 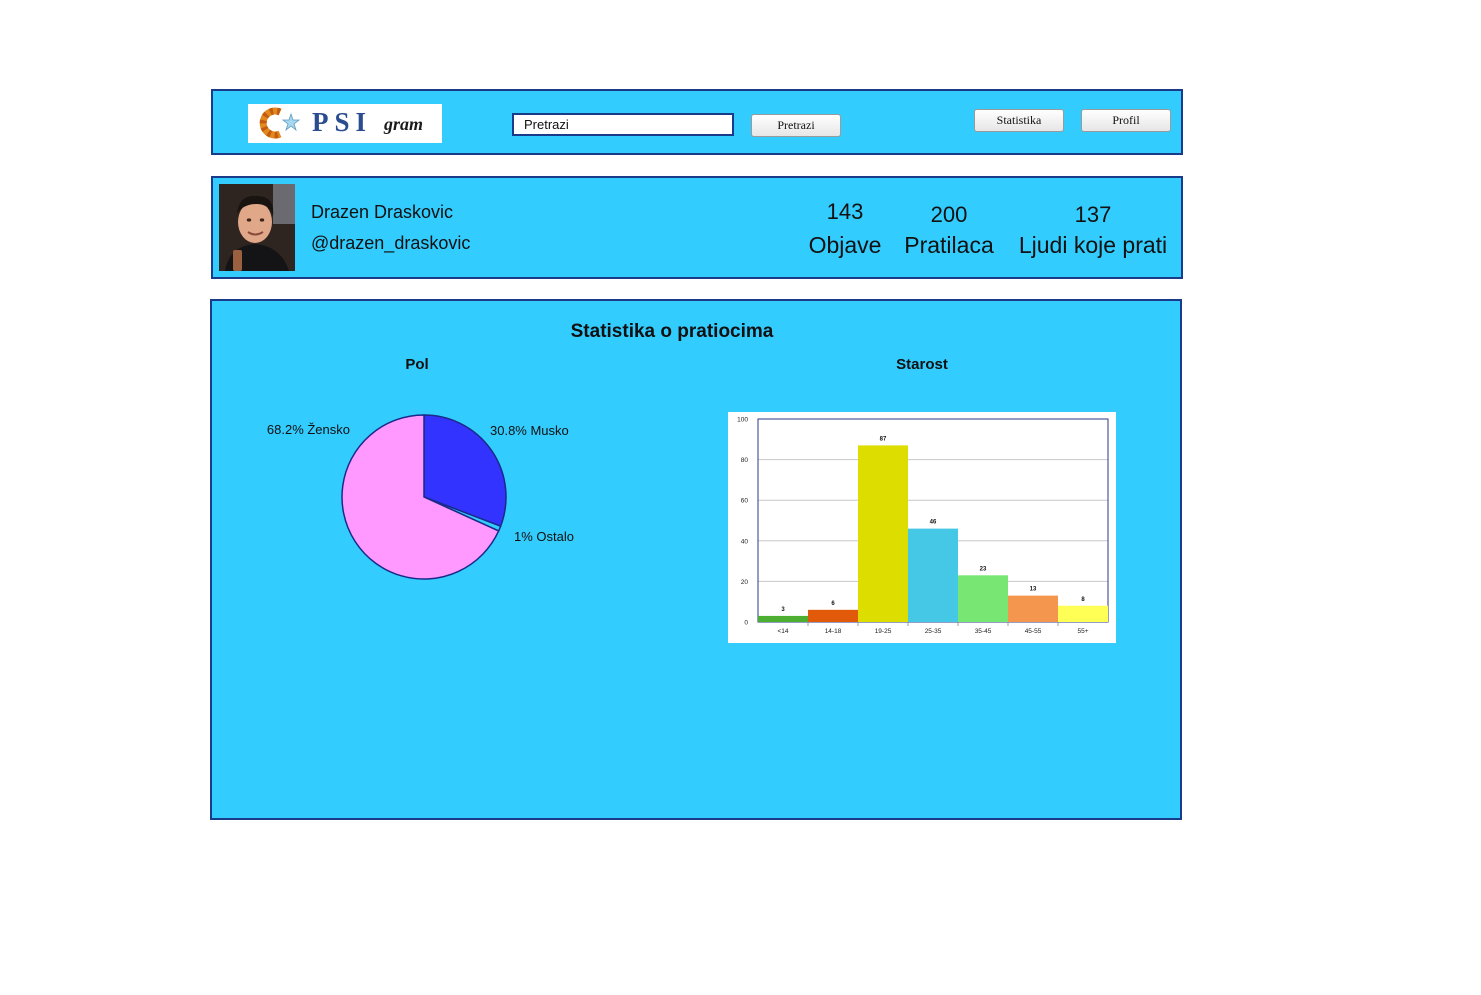 I want to click on logo-text: PSI, so click(x=342, y=122).